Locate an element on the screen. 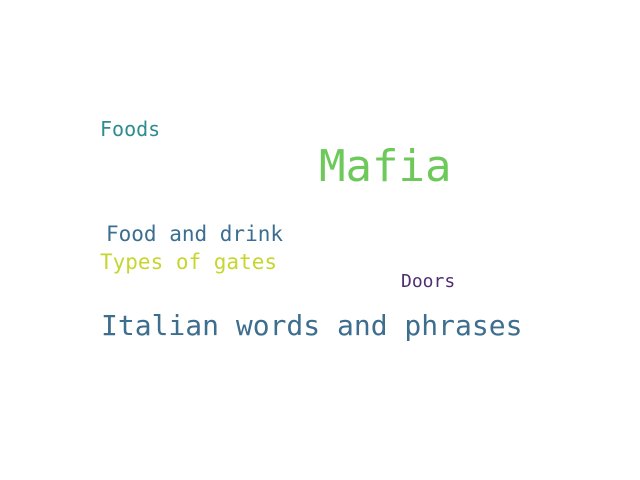 The image size is (640, 480). word-doors: Doors is located at coordinates (428, 281).